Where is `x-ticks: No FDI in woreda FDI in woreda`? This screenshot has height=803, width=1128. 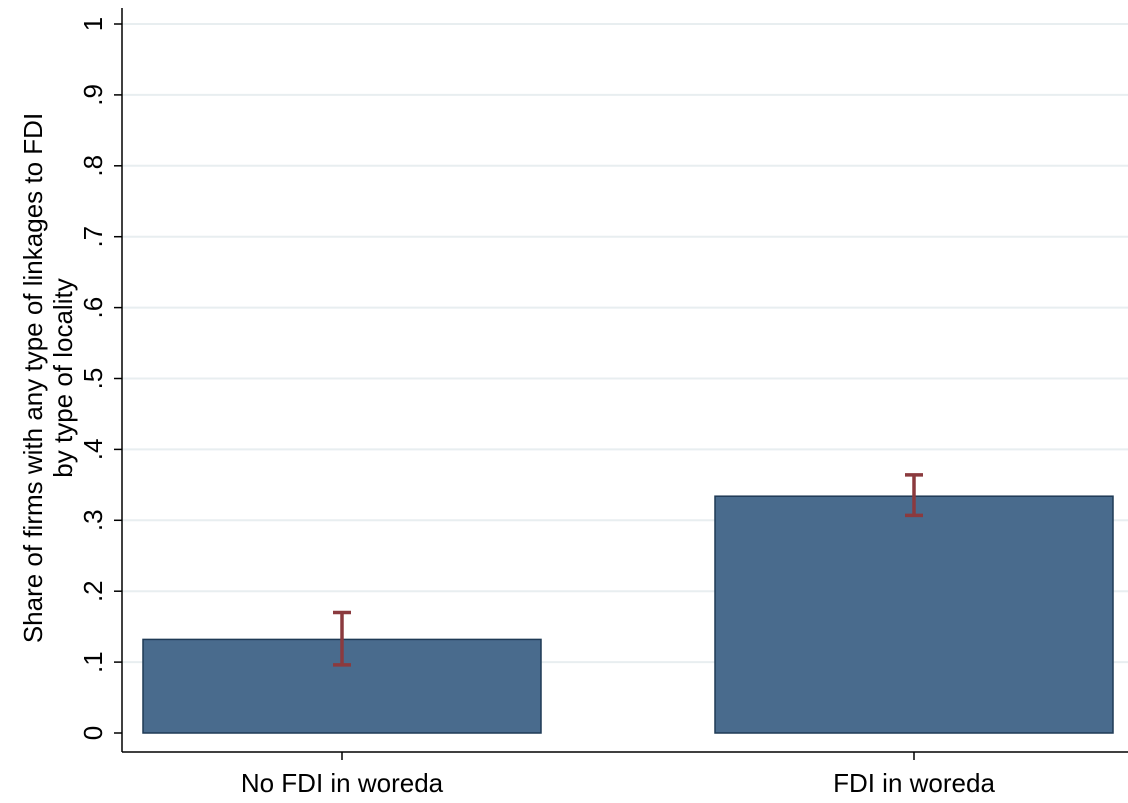
x-ticks: No FDI in woreda FDI in woreda is located at coordinates (618, 775).